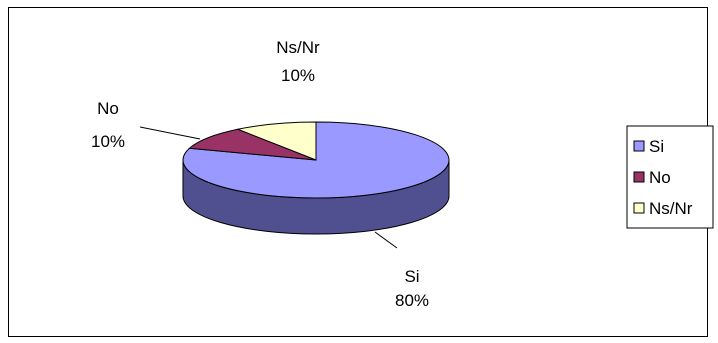  What do you see at coordinates (639, 208) in the screenshot?
I see `legend-swatch-nsnr` at bounding box center [639, 208].